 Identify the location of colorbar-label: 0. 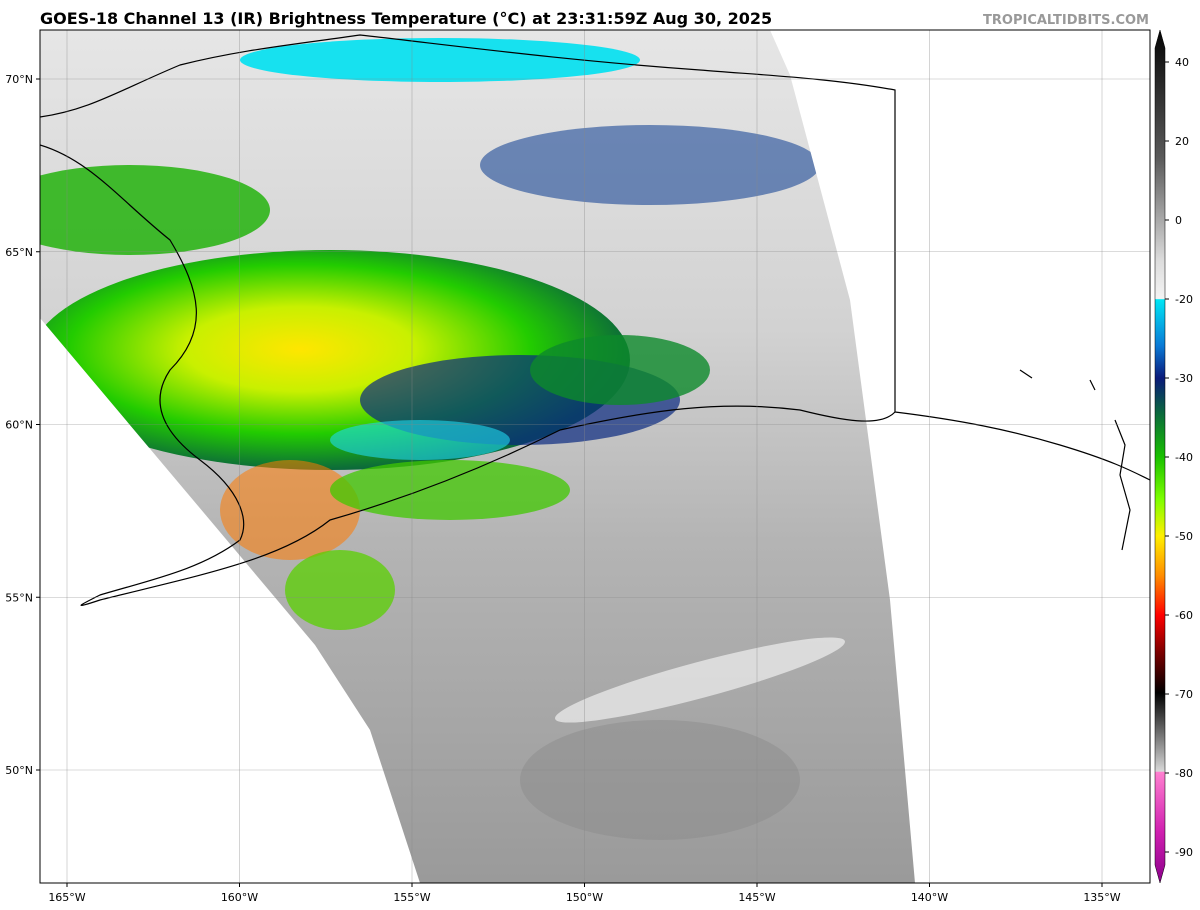
(1178, 220).